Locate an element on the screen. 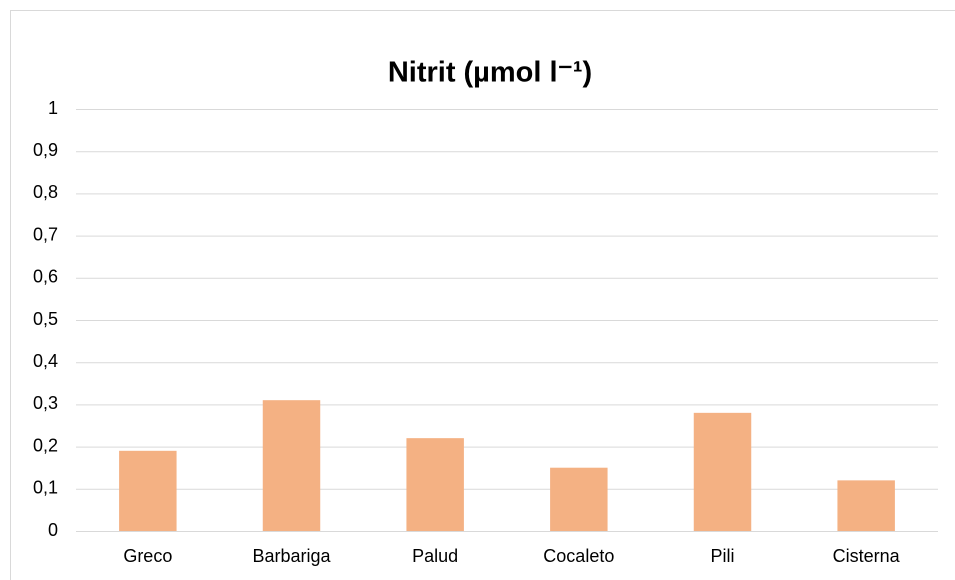 Image resolution: width=955 pixels, height=580 pixels. x-tick-label: Barbariga is located at coordinates (291, 556).